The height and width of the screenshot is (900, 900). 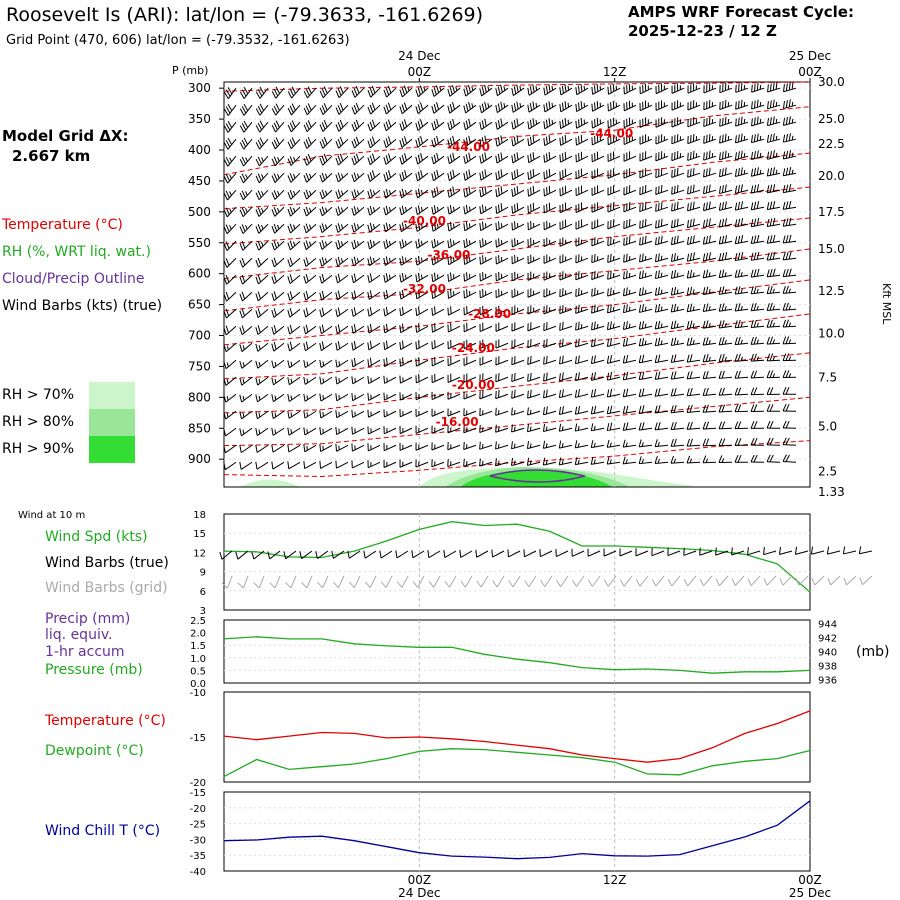 What do you see at coordinates (52, 515) in the screenshot?
I see `wind10m-title: Wind at 10 m` at bounding box center [52, 515].